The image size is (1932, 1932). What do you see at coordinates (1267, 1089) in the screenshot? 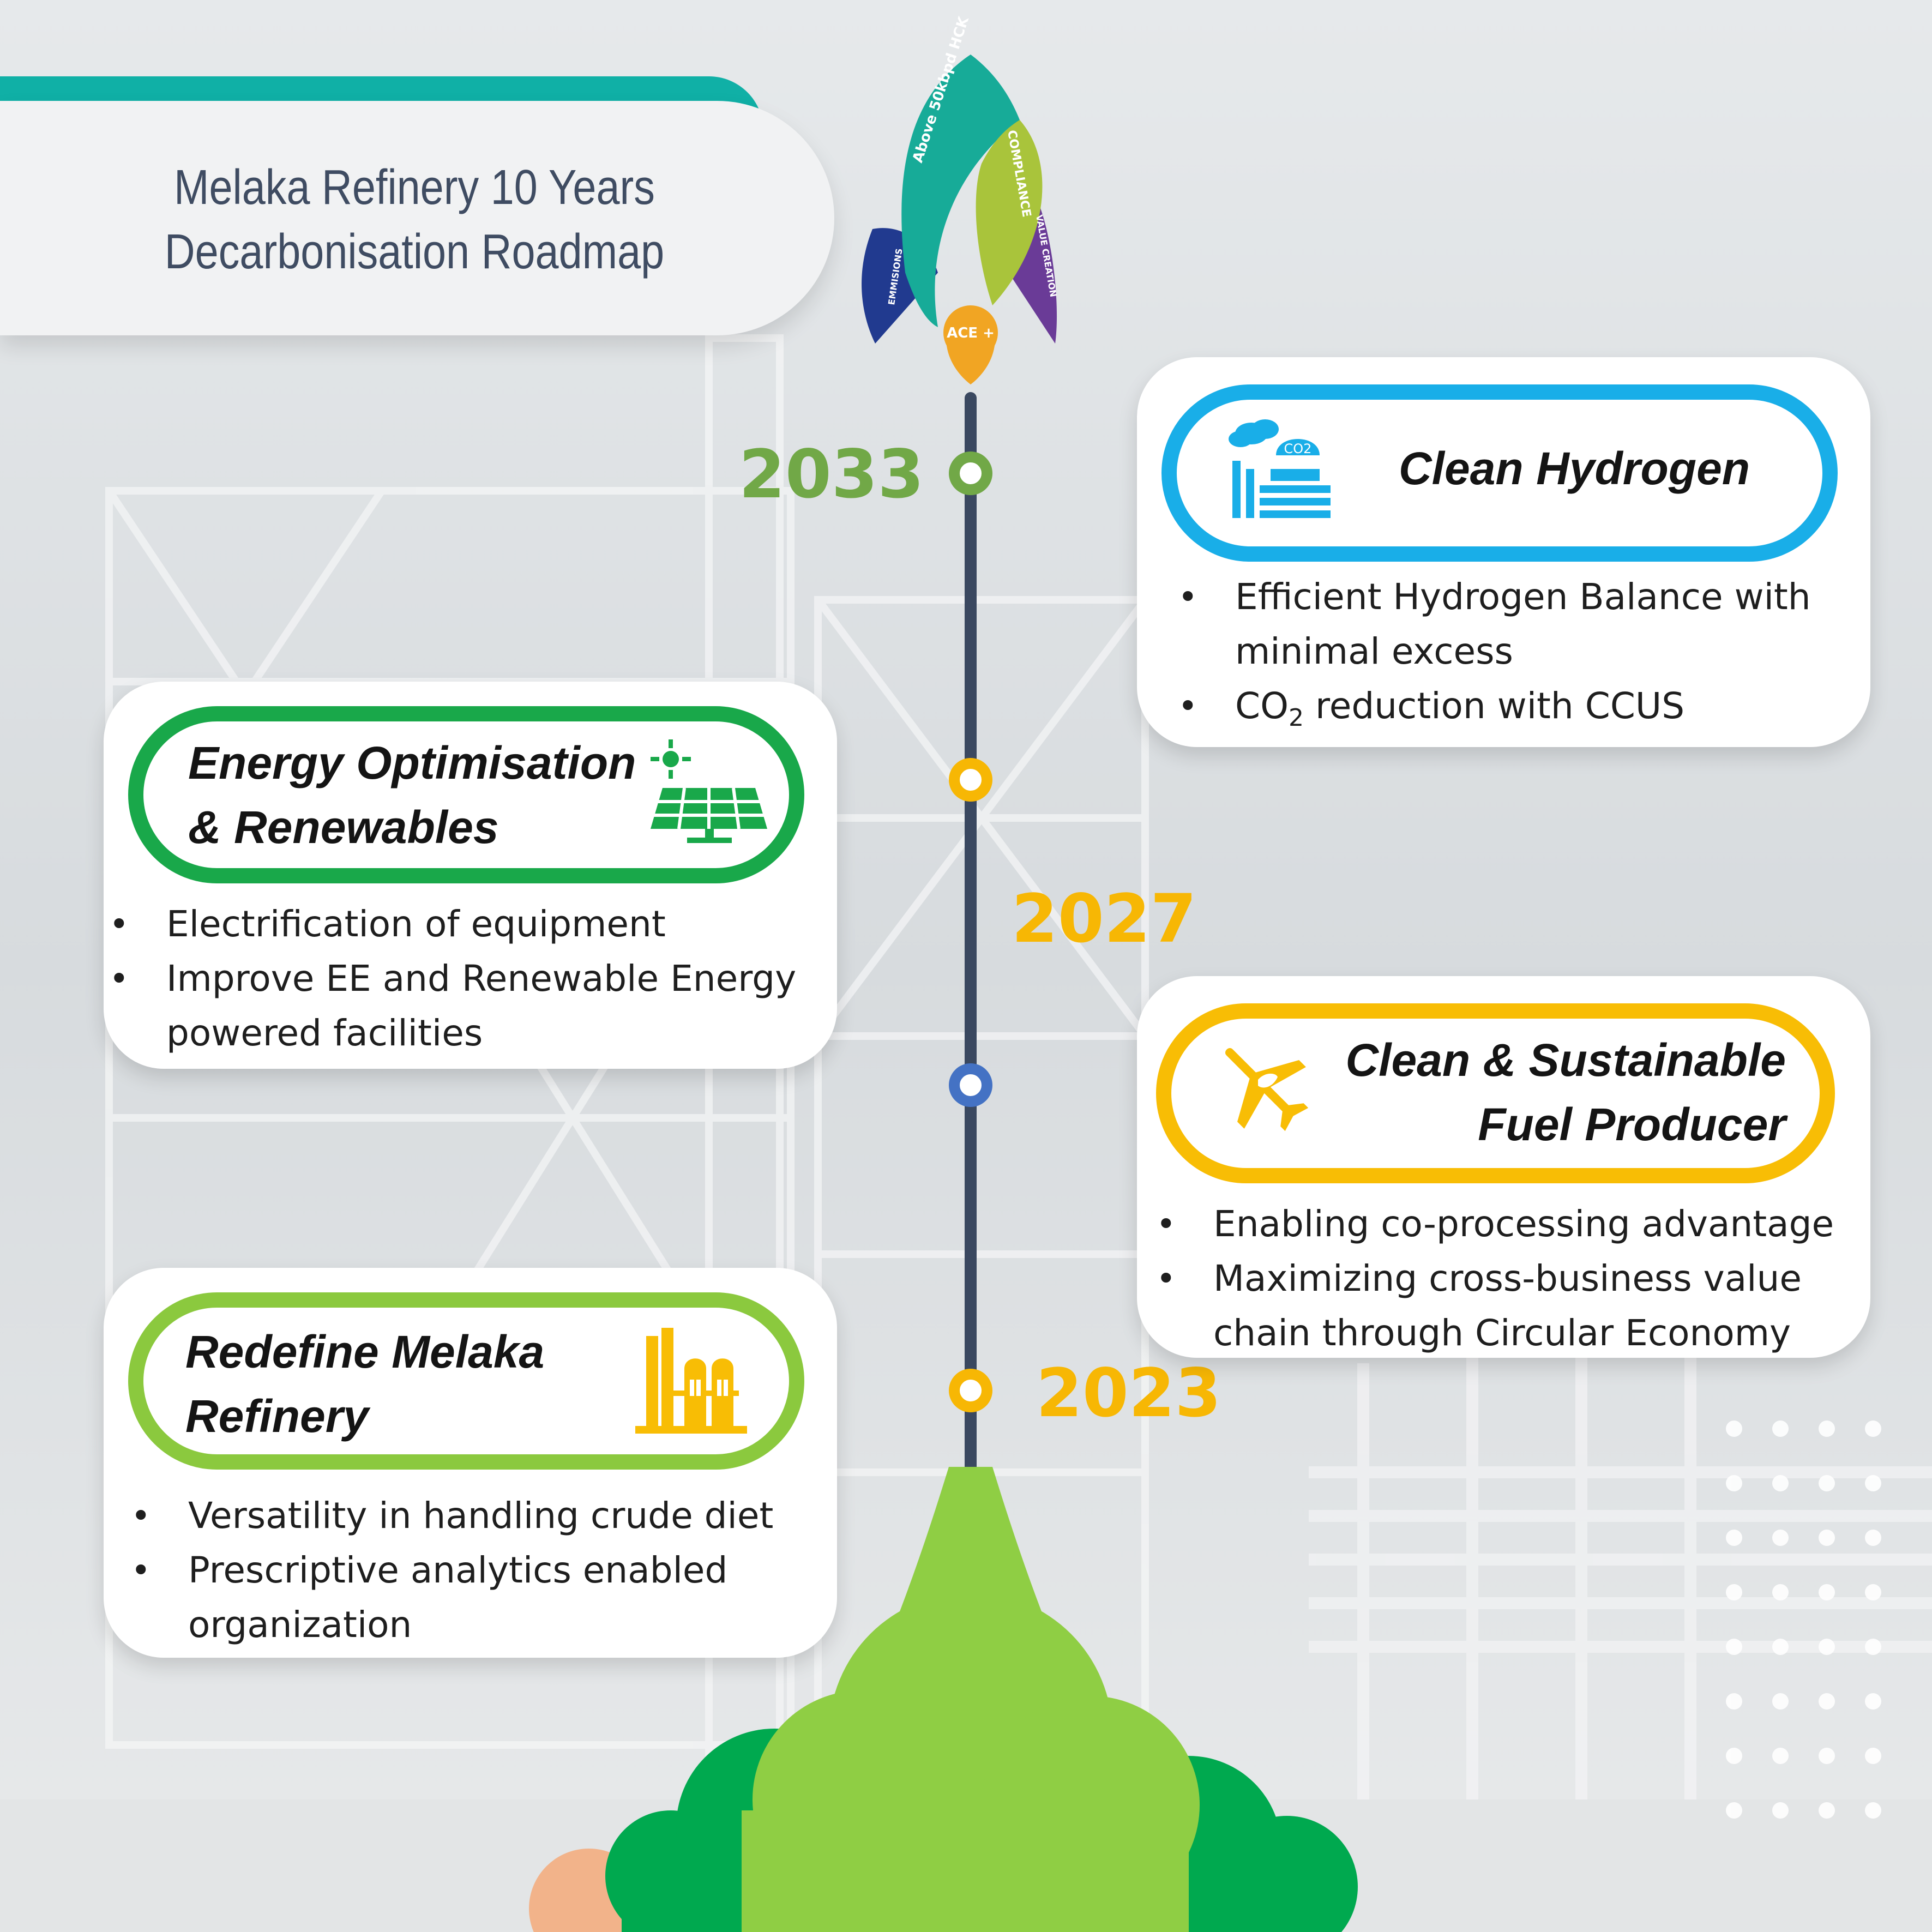
I see `airplane-leaf-icon` at bounding box center [1267, 1089].